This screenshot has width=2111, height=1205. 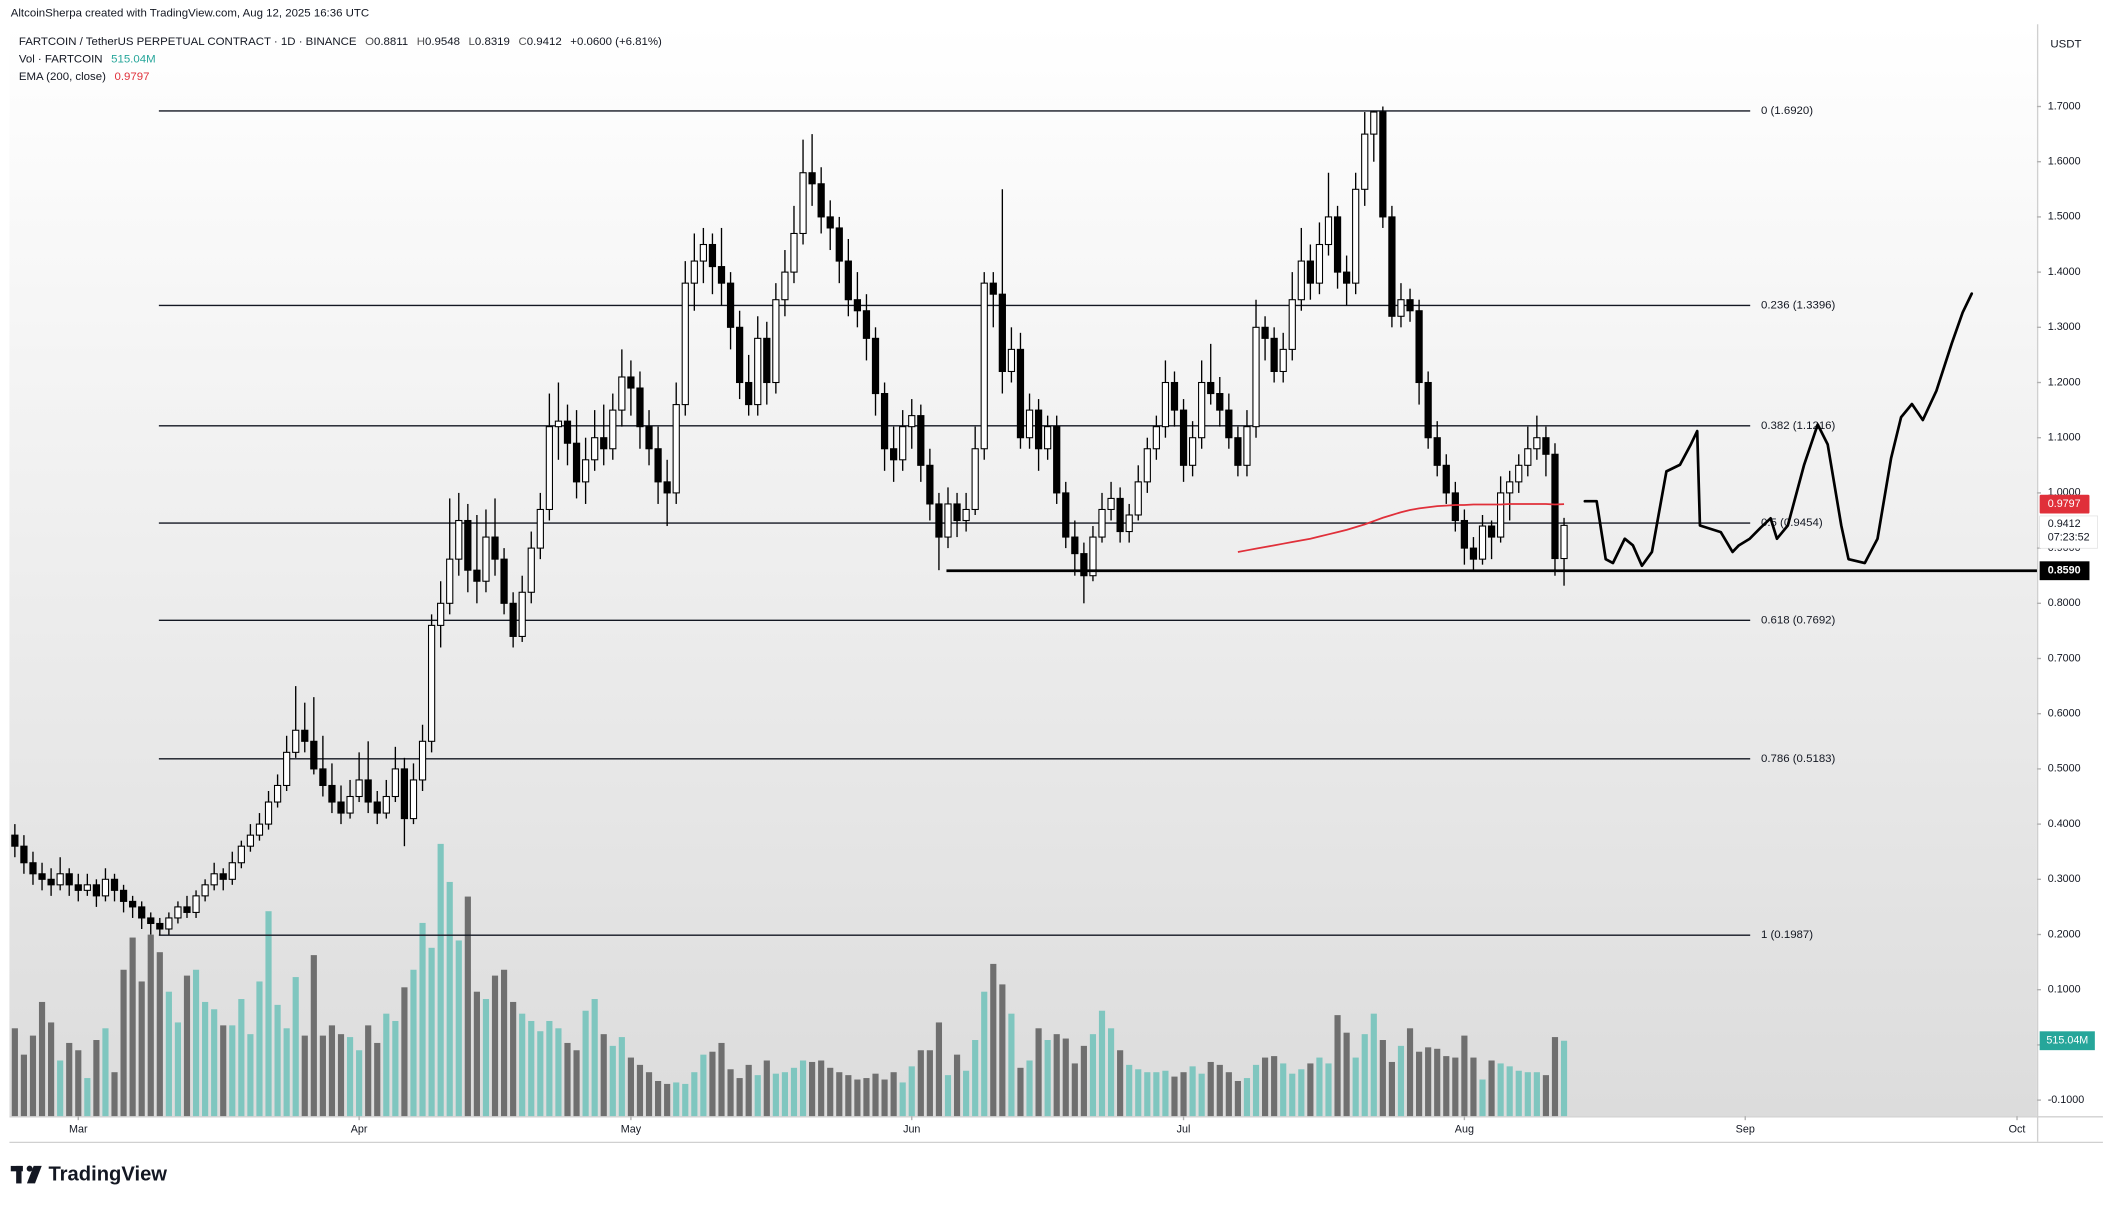 I want to click on y-tick-label: 0.7000, so click(x=2064, y=658).